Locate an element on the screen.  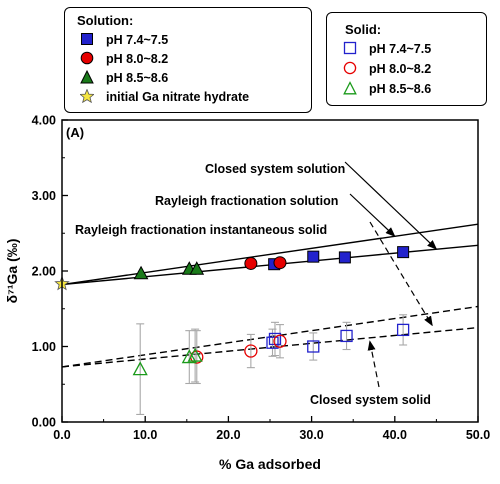
legend-label: initial Ga nitrate hydrate is located at coordinates (178, 97).